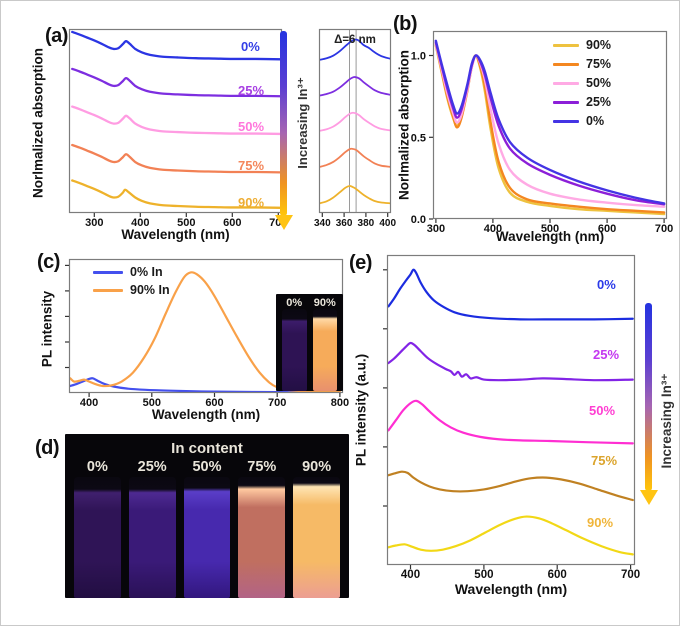 Image resolution: width=680 pixels, height=626 pixels. I want to click on cuvette-column: 0%, so click(97, 528).